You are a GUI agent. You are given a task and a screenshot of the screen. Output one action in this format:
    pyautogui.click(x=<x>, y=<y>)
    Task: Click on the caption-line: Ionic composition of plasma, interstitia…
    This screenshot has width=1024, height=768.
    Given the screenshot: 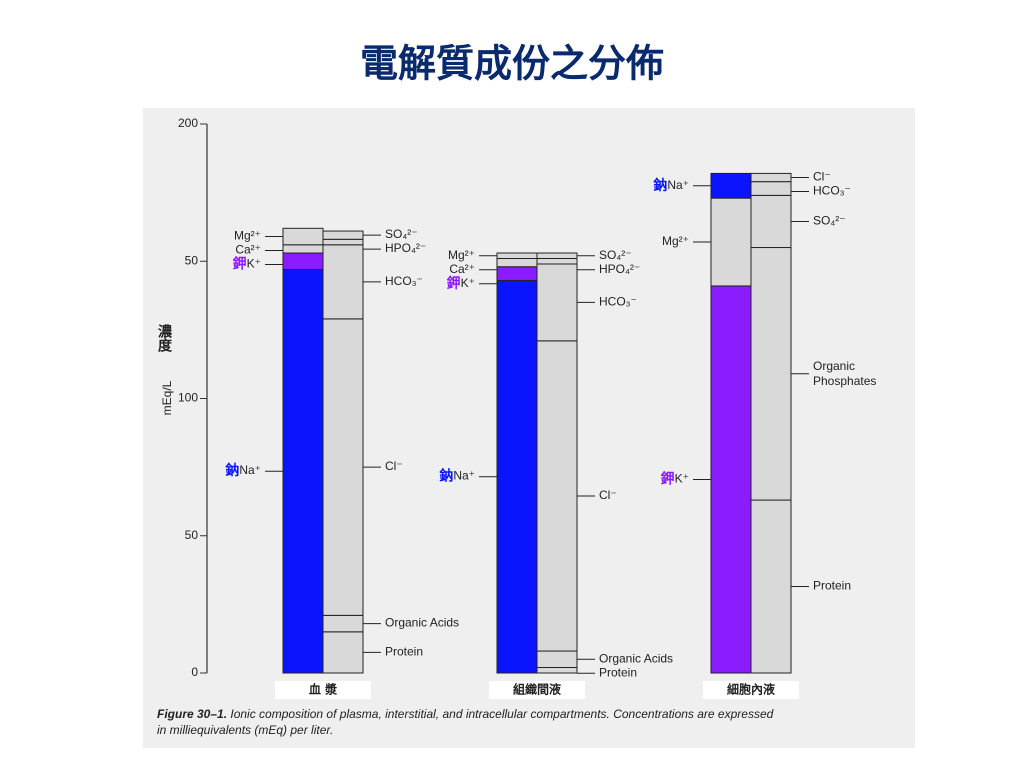 What is the action you would take?
    pyautogui.click(x=501, y=714)
    